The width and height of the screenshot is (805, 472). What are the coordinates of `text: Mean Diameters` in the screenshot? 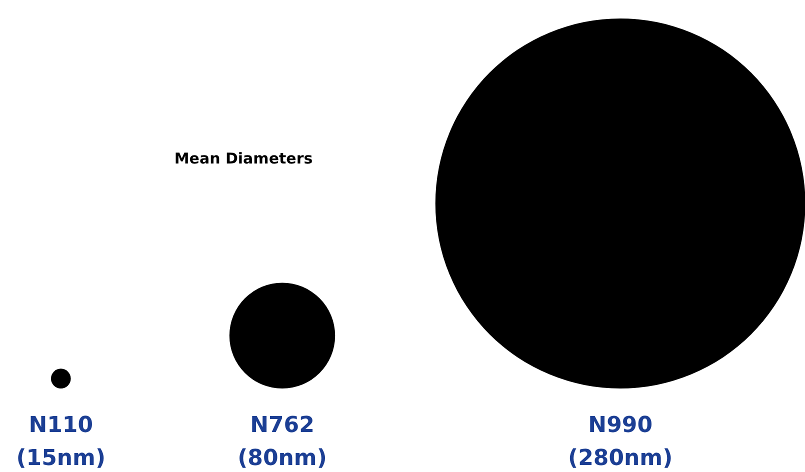 It's located at (243, 159).